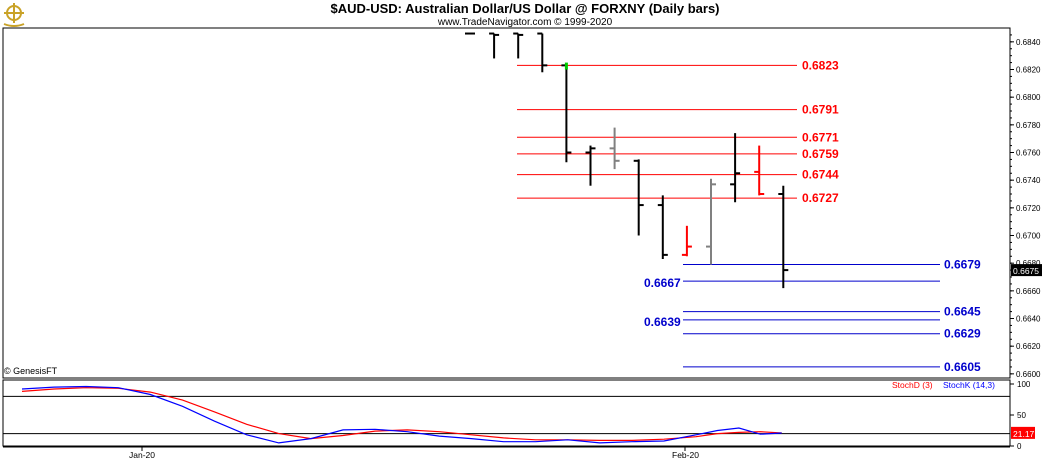 The height and width of the screenshot is (464, 1050). What do you see at coordinates (1028, 153) in the screenshot?
I see `price-tick-label: 0.6760` at bounding box center [1028, 153].